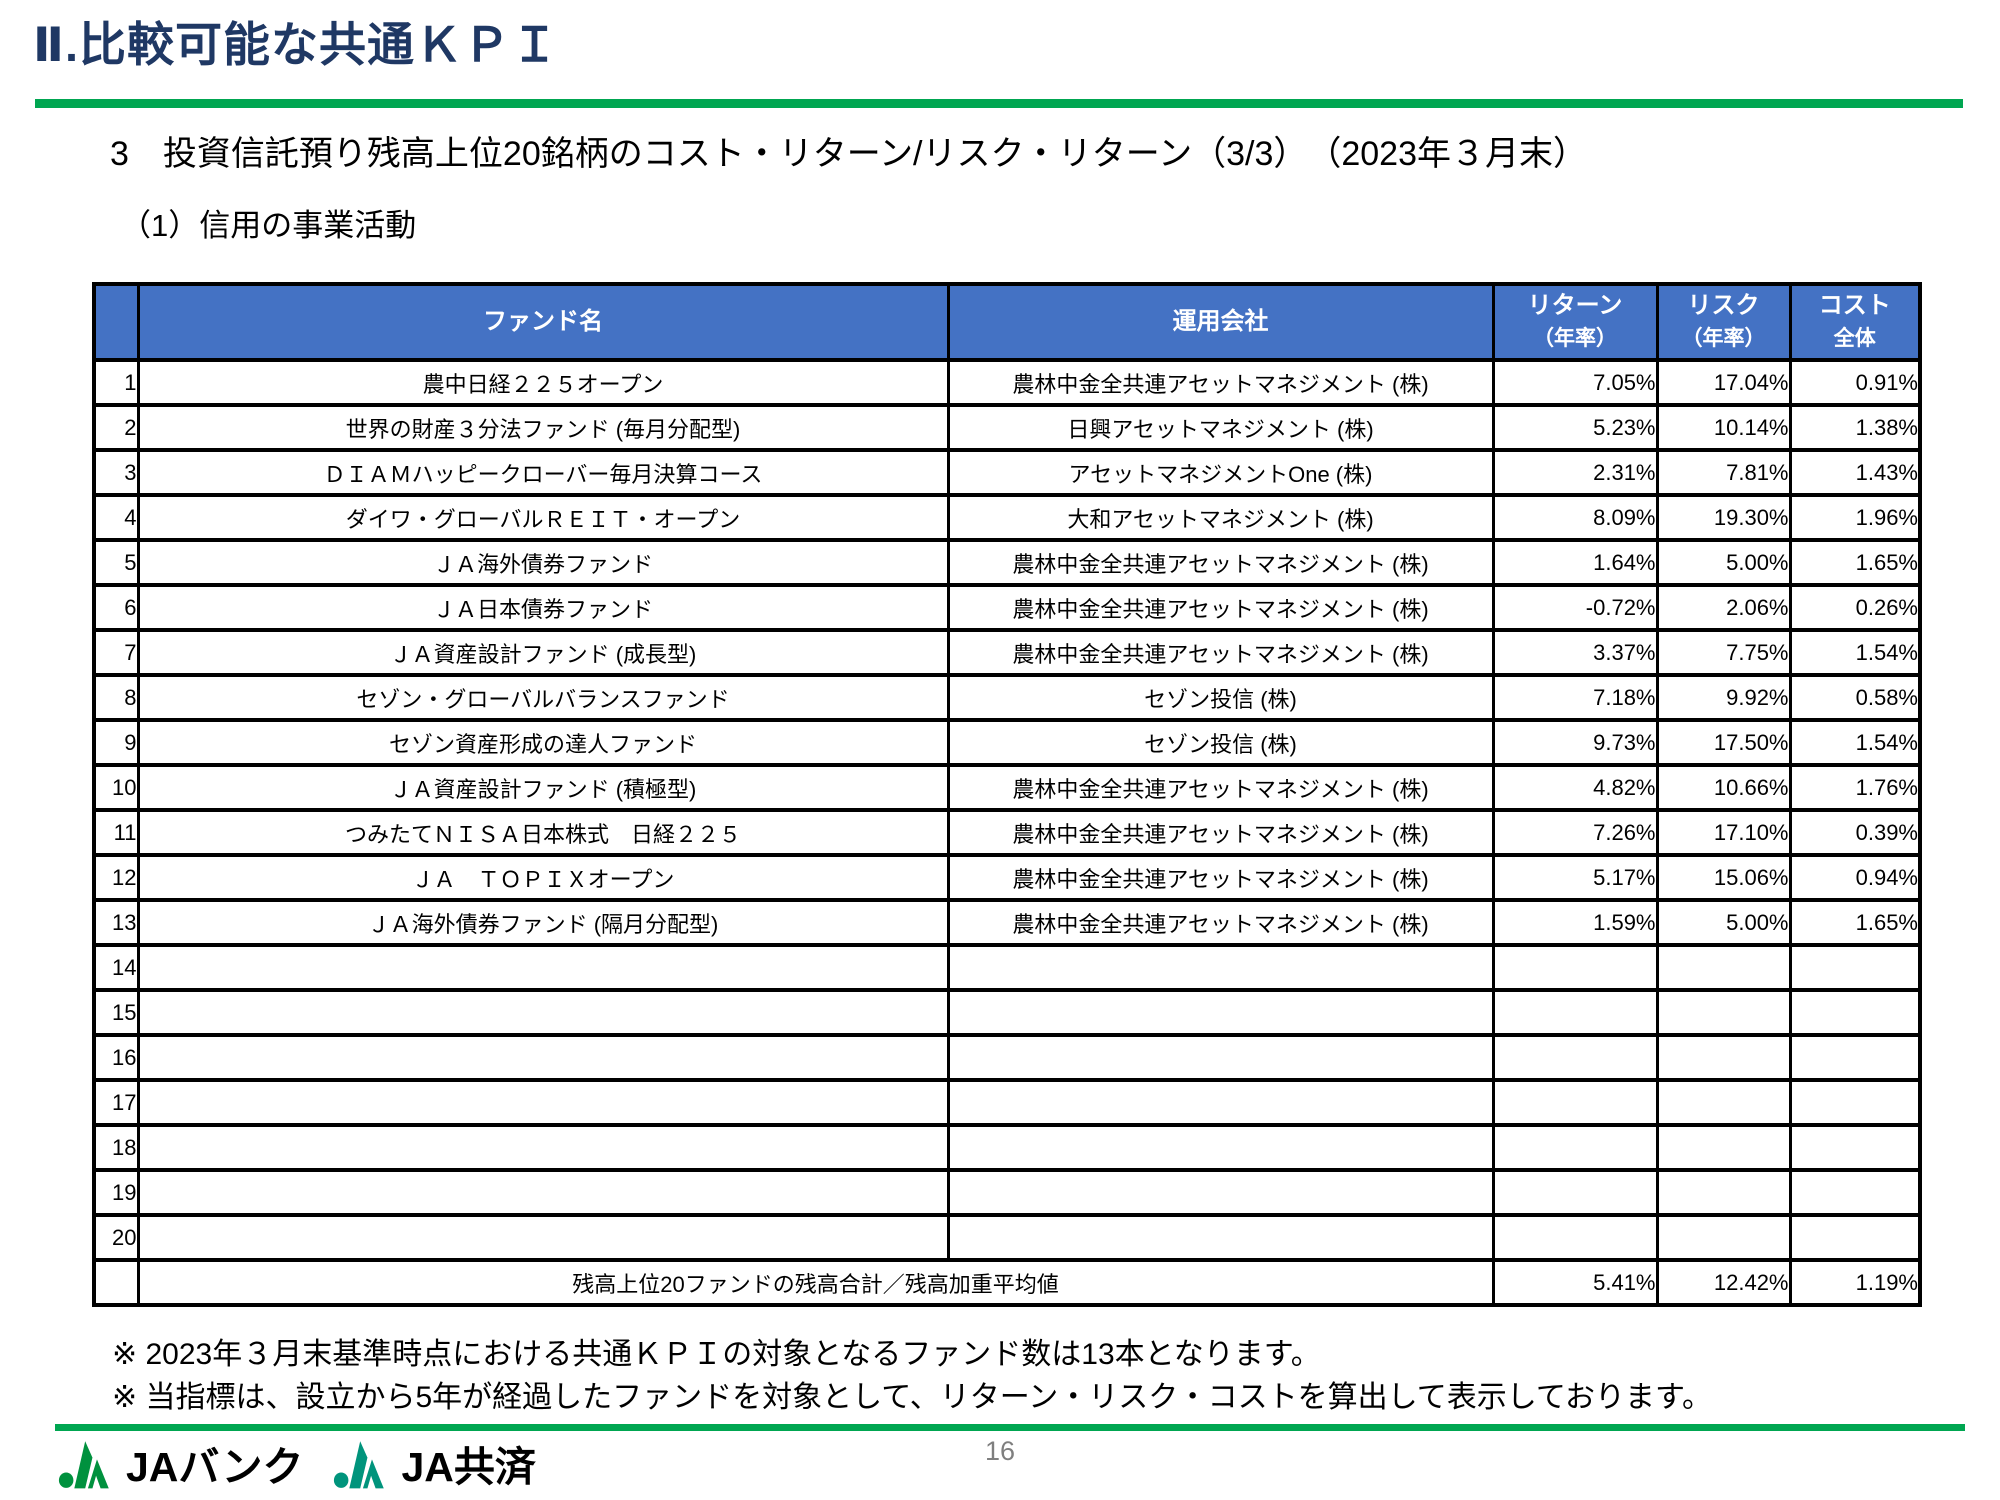 The width and height of the screenshot is (2000, 1500). I want to click on table-row: 18, so click(1007, 1147).